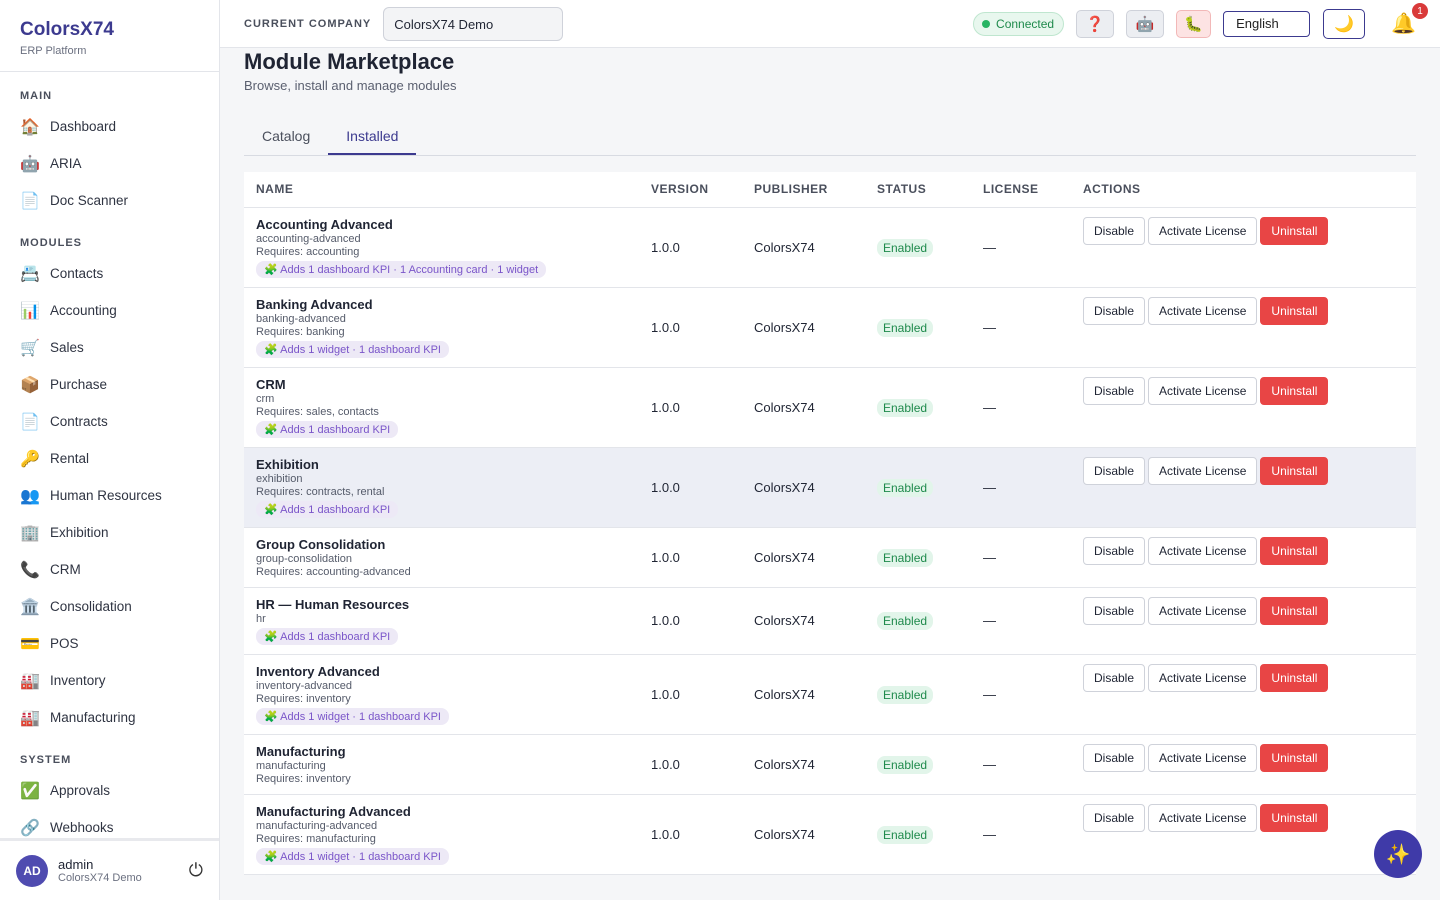 The image size is (1440, 900). What do you see at coordinates (109, 532) in the screenshot?
I see `nav-item: 🏢 Exhibition` at bounding box center [109, 532].